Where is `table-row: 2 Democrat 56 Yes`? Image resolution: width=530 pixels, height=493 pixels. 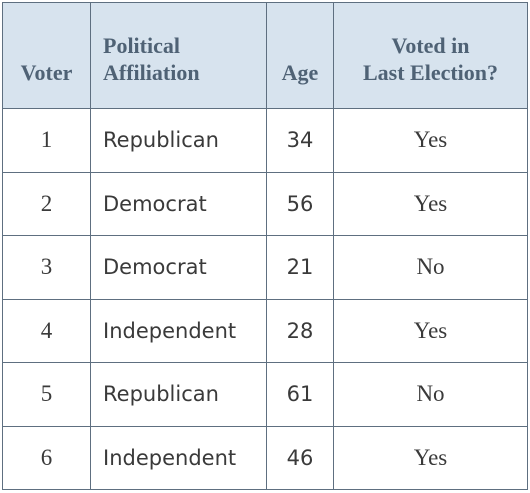
table-row: 2 Democrat 56 Yes is located at coordinates (265, 203).